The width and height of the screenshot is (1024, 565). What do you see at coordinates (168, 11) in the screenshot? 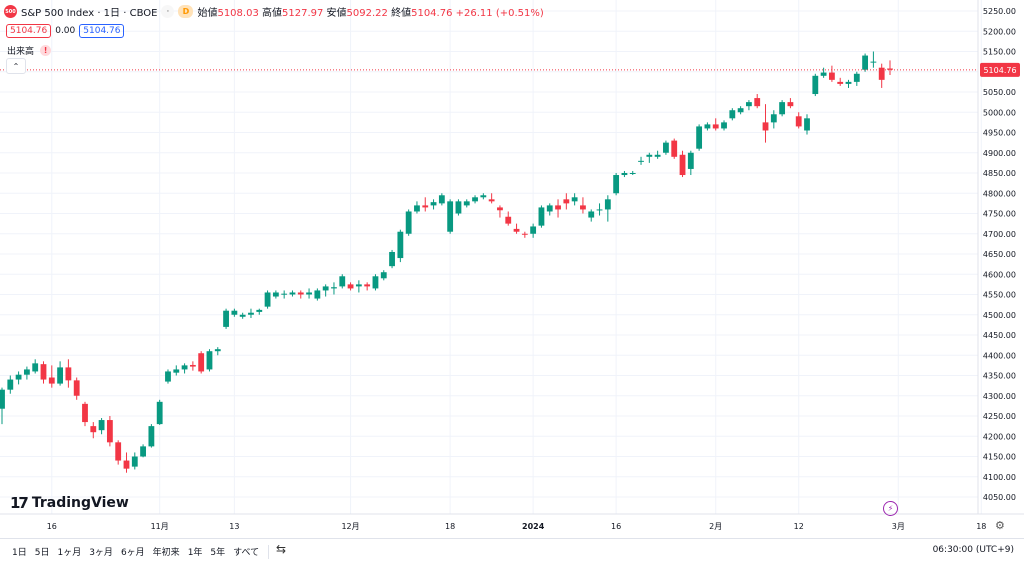
I see `dots-icon: ·` at bounding box center [168, 11].